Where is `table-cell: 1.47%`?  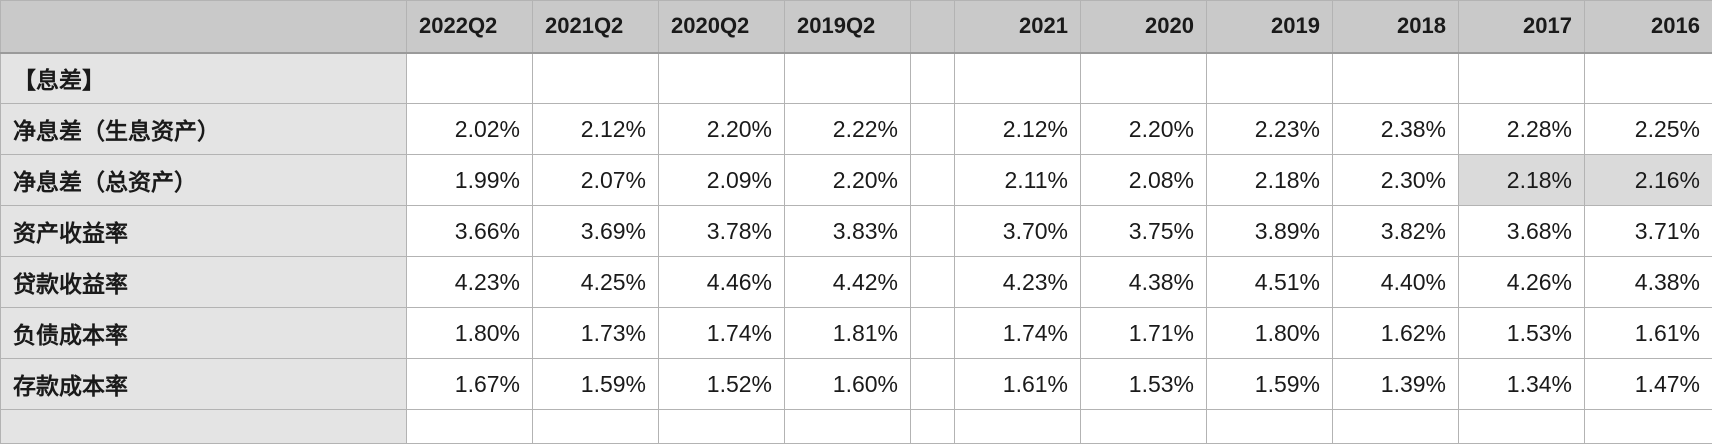
table-cell: 1.47% is located at coordinates (1648, 384).